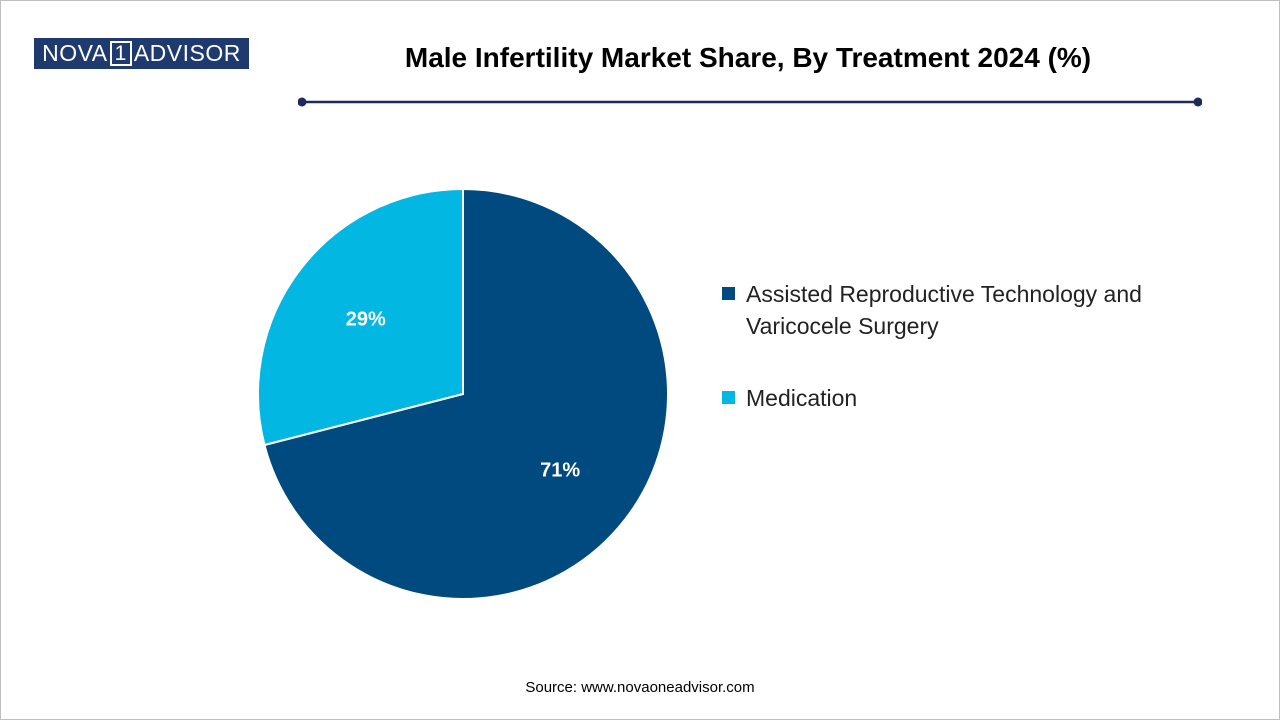 The image size is (1280, 720). What do you see at coordinates (560, 470) in the screenshot?
I see `data-label-assisted-reproductive-technology-and-varicocele-surgery: 71%` at bounding box center [560, 470].